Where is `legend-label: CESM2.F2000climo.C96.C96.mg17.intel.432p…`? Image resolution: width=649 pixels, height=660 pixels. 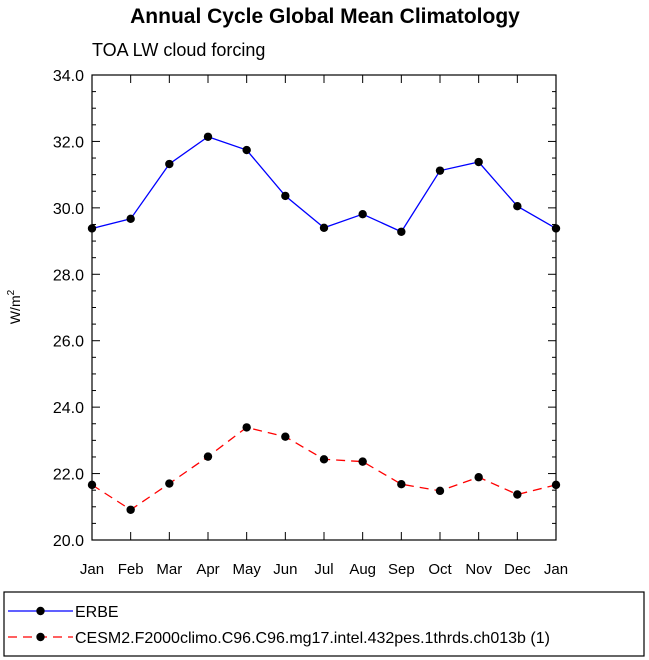 legend-label: CESM2.F2000climo.C96.C96.mg17.intel.432p… is located at coordinates (312, 638).